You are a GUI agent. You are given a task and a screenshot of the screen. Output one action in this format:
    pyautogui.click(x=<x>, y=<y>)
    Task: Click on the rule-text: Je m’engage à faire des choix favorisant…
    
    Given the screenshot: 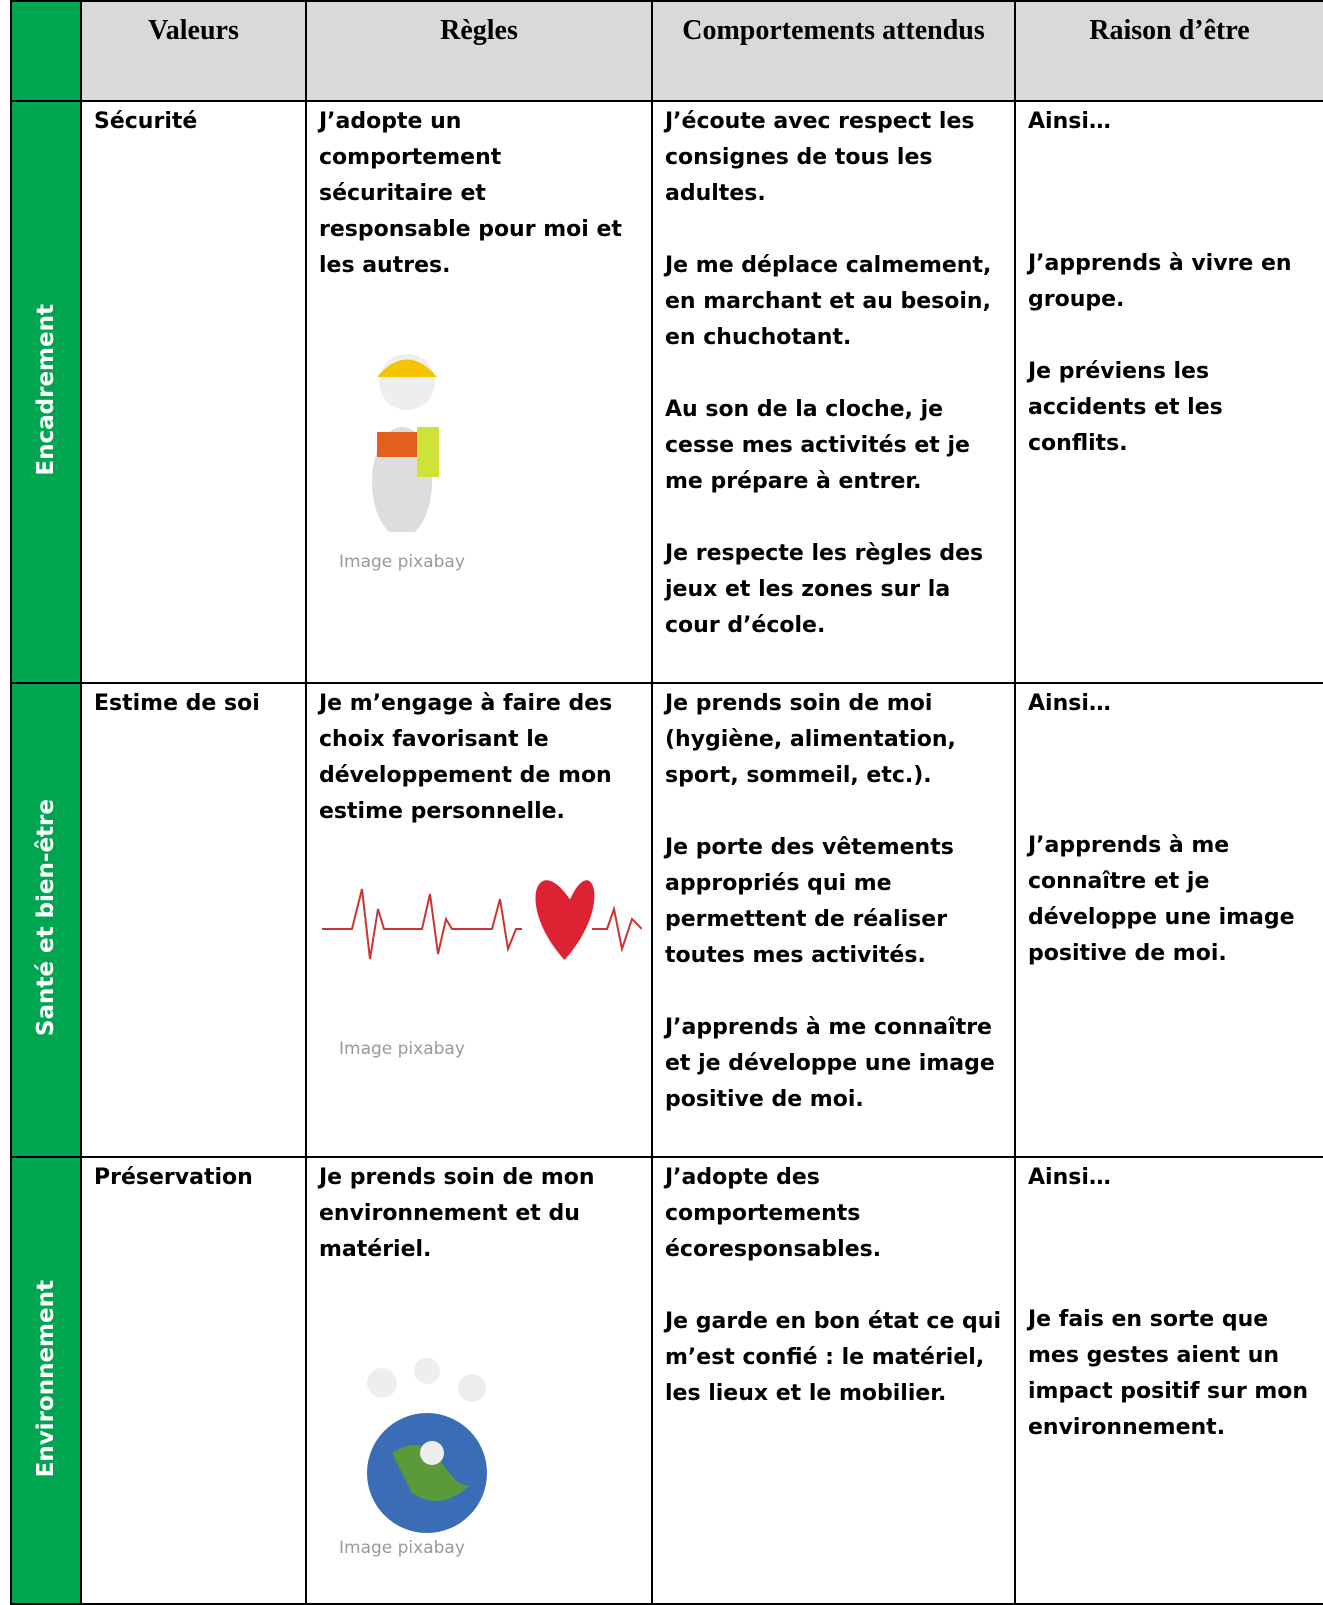 What is the action you would take?
    pyautogui.click(x=466, y=757)
    